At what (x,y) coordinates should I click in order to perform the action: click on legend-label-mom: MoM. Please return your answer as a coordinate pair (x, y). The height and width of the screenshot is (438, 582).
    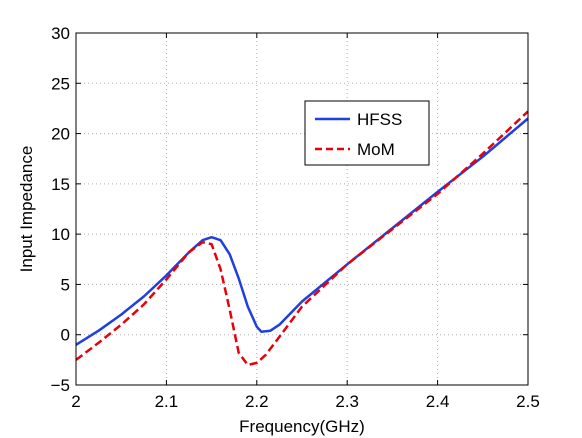
    Looking at the image, I should click on (376, 149).